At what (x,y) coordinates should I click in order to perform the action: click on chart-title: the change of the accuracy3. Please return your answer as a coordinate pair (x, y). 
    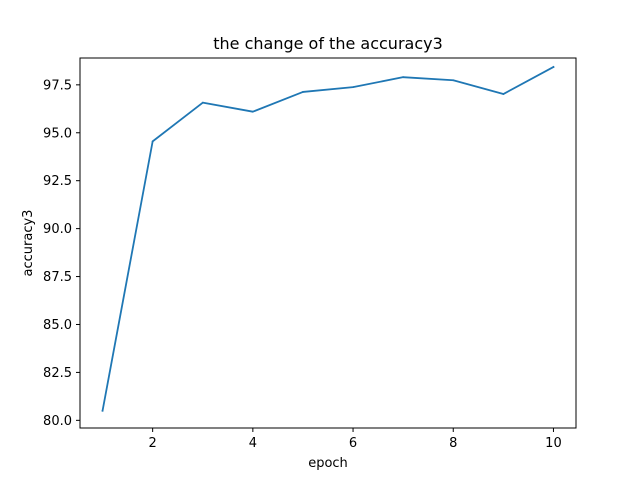
    Looking at the image, I should click on (328, 43).